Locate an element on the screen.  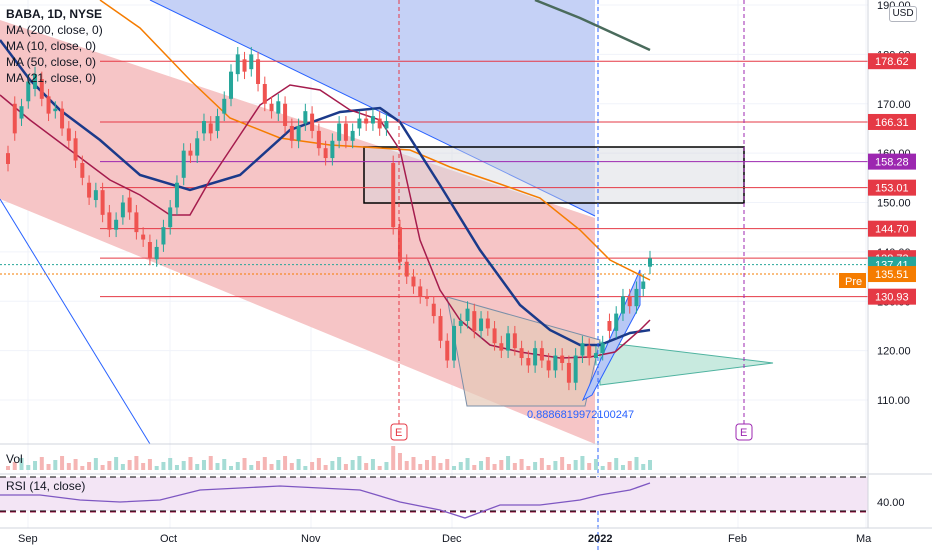
price-tag-label: 166.31 is located at coordinates (892, 123).